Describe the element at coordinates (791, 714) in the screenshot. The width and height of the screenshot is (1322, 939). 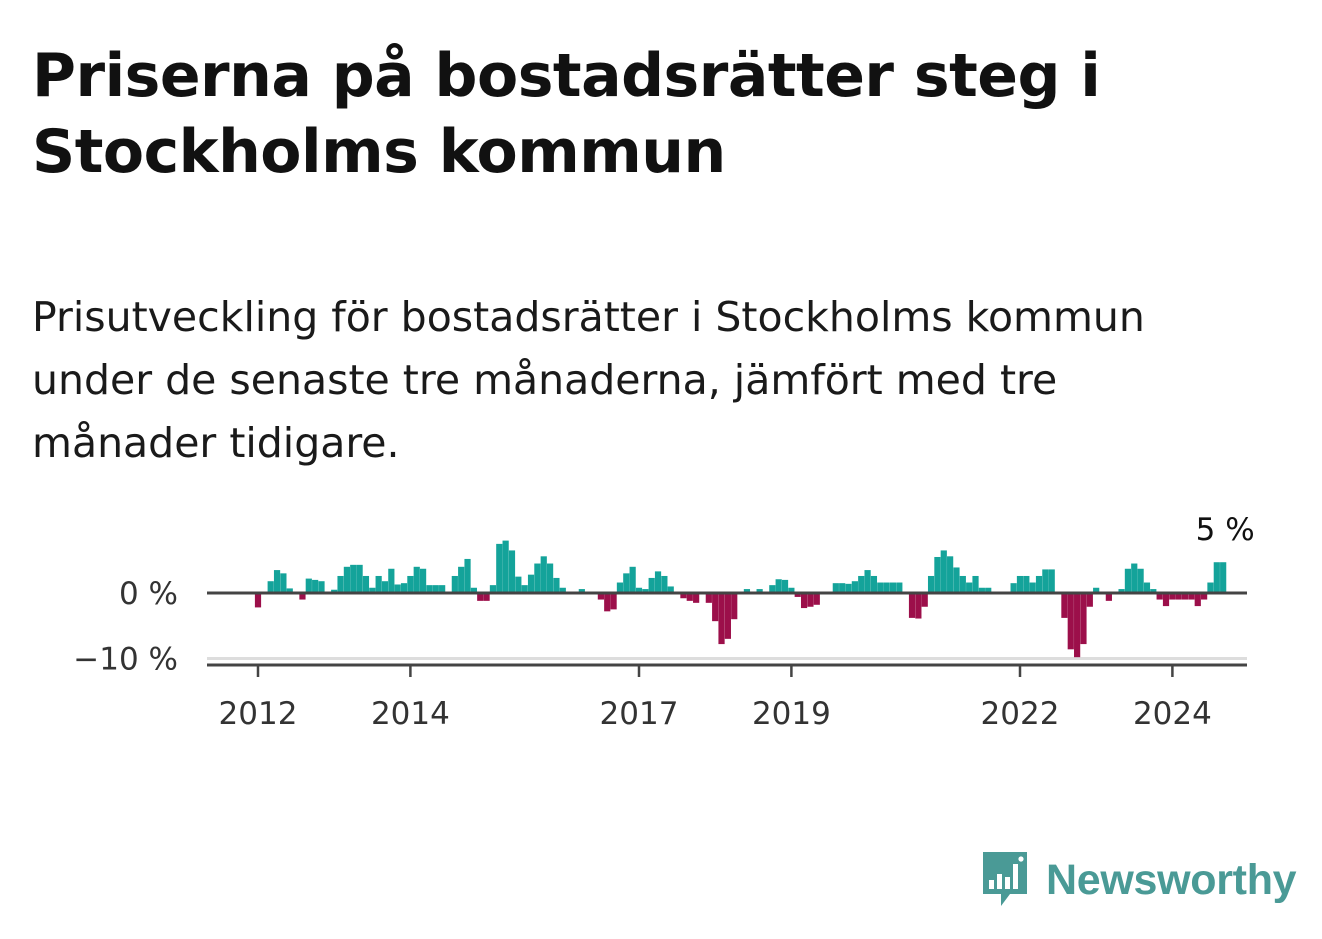
I see `x-tick-label: 2019` at that location.